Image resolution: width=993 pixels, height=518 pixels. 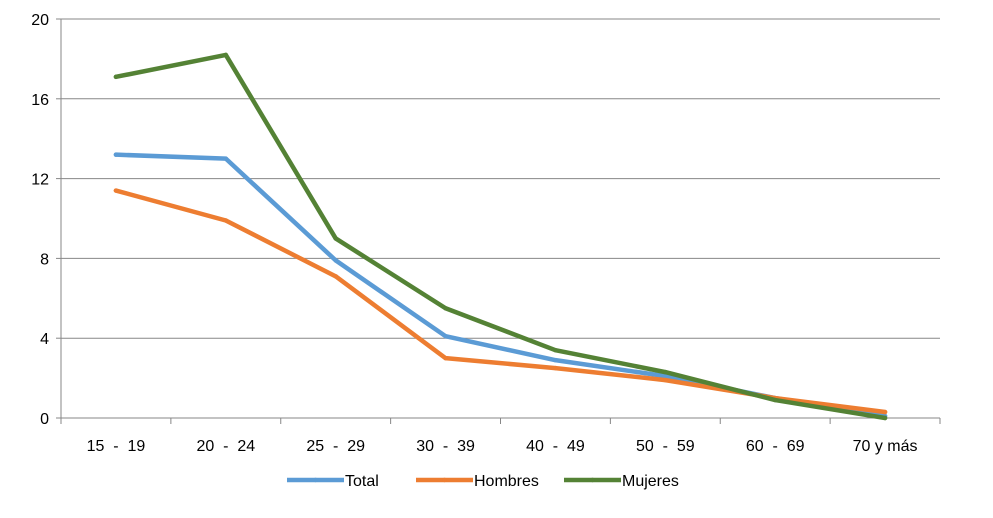 I want to click on x-tick-label: 60 - 69, so click(x=775, y=446).